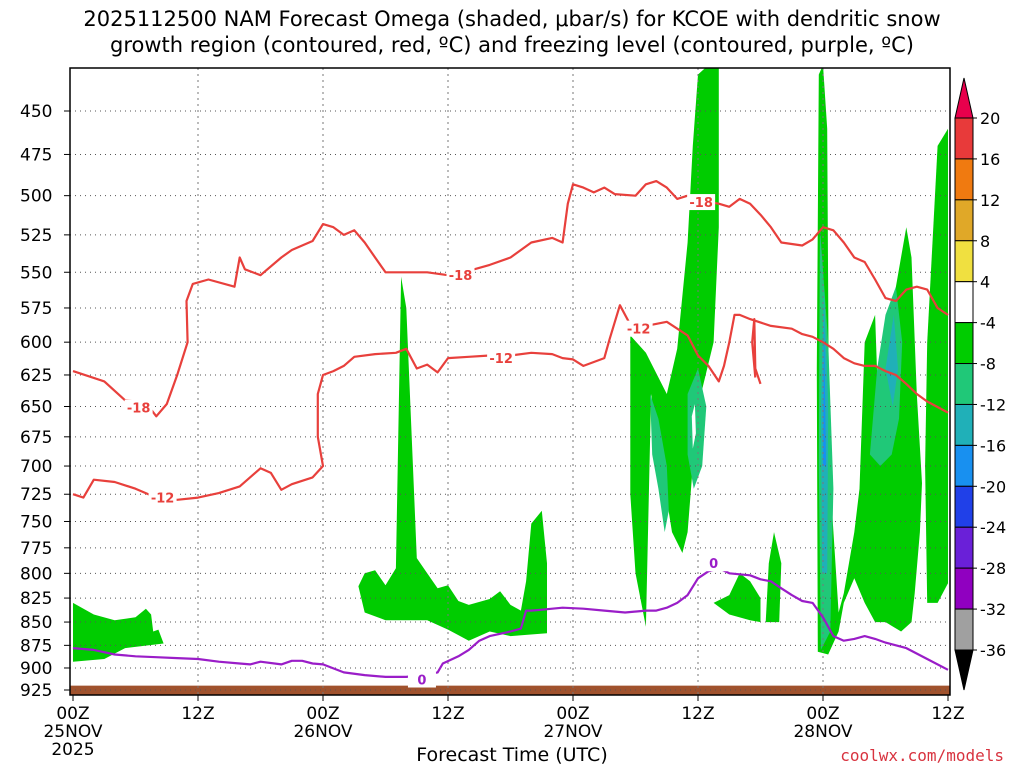  Describe the element at coordinates (36, 669) in the screenshot. I see `y-tick-label: 900` at that location.